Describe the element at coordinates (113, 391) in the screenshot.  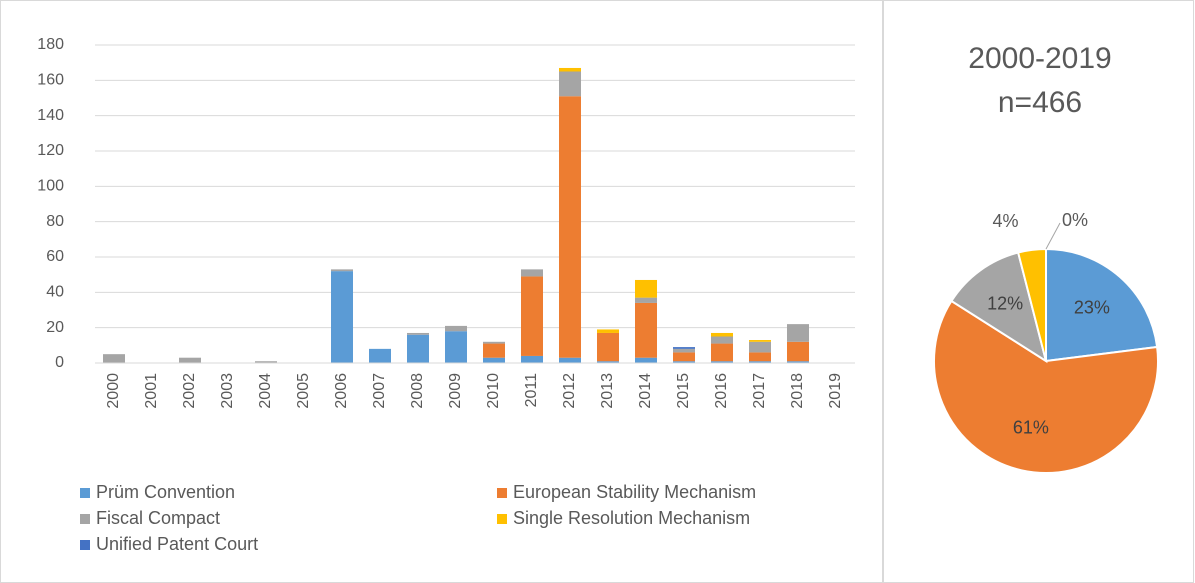
I see `x-tick-label: 2000` at that location.